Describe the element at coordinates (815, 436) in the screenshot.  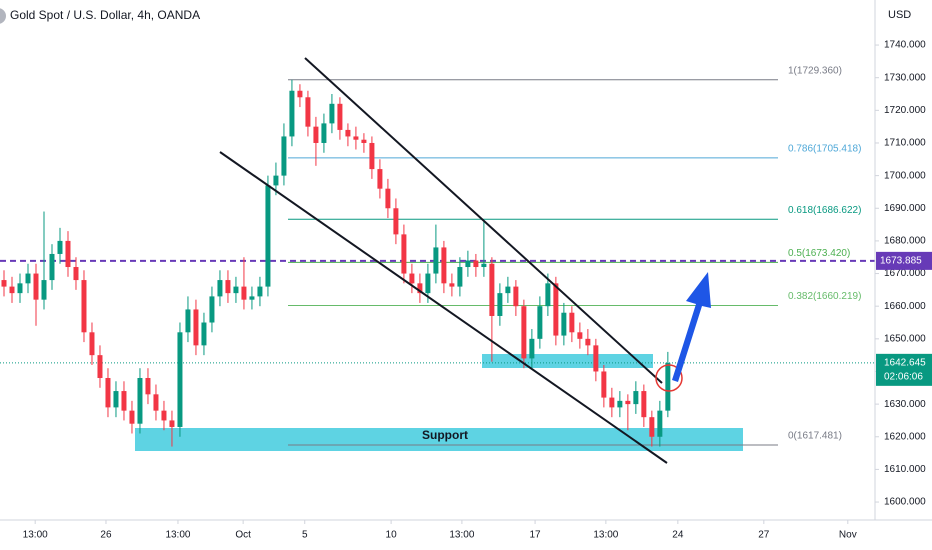
I see `fib-label: 0(1617.481)` at that location.